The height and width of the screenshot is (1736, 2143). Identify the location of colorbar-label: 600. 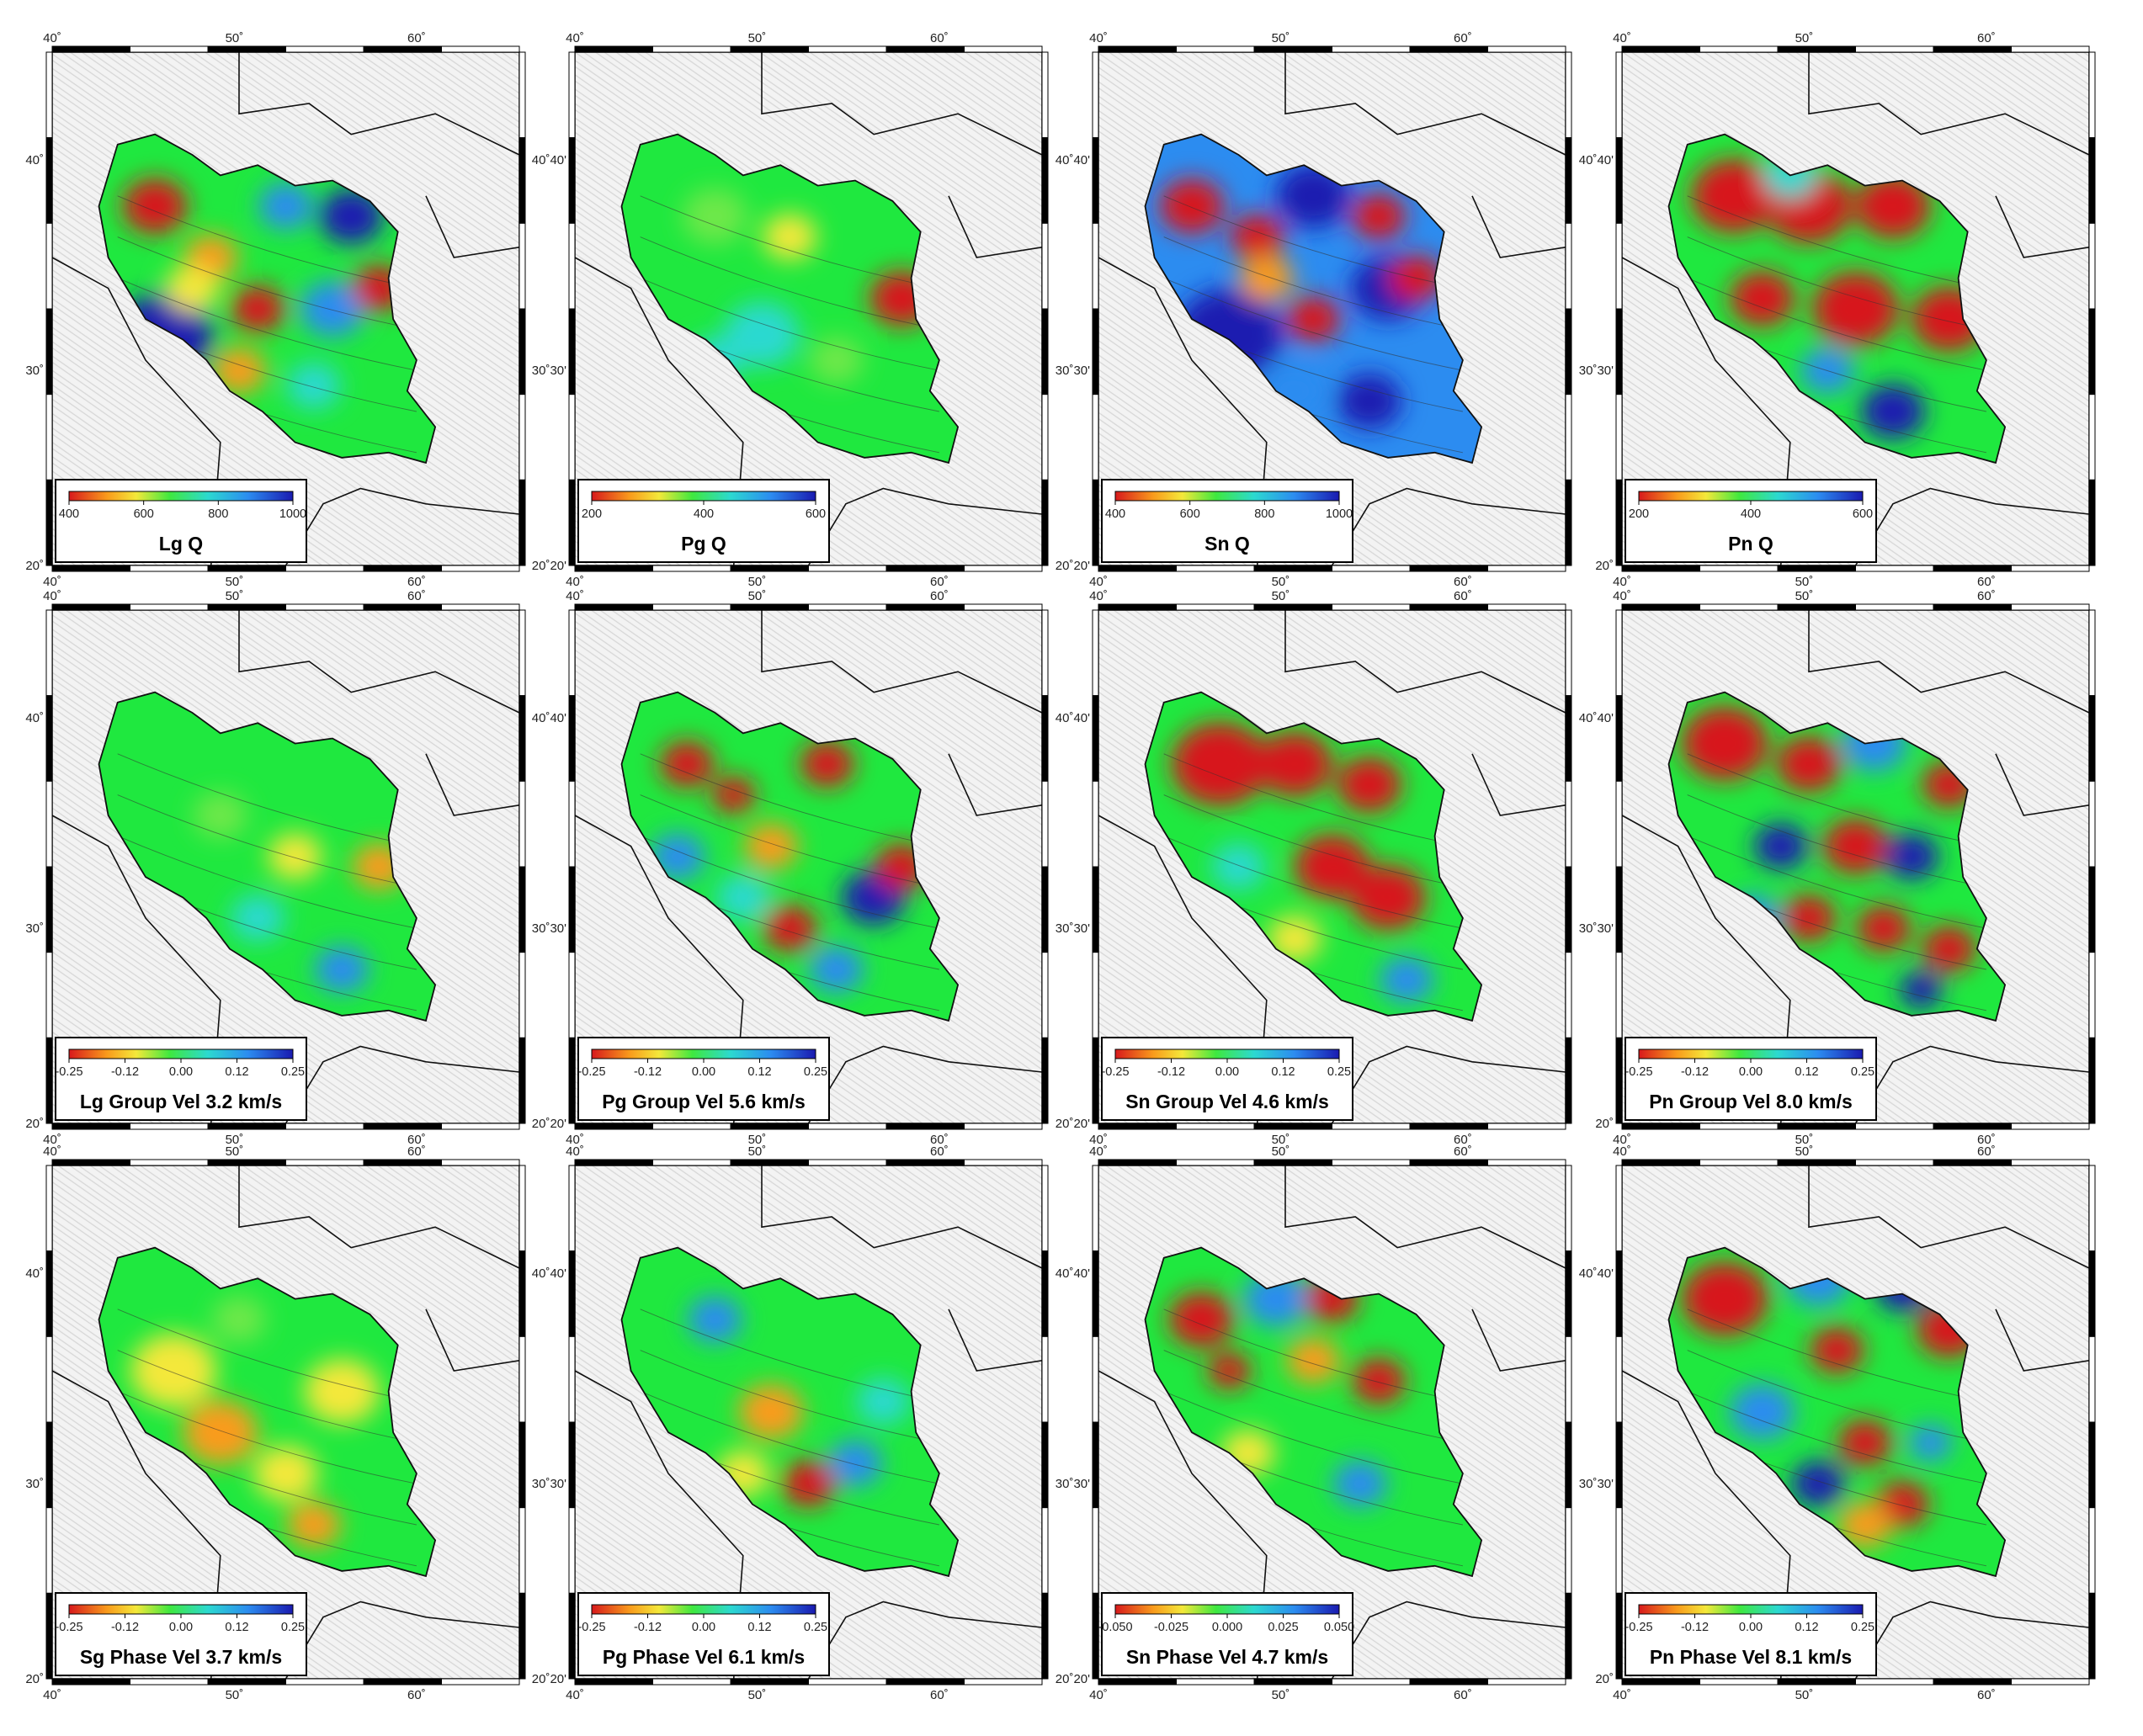
(1863, 514).